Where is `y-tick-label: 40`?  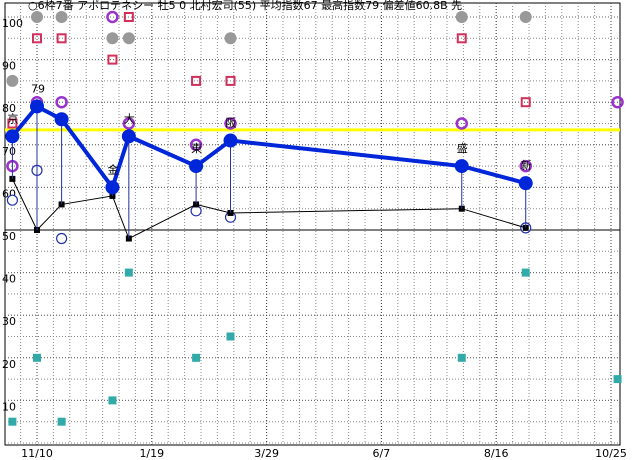 y-tick-label: 40 is located at coordinates (9, 279).